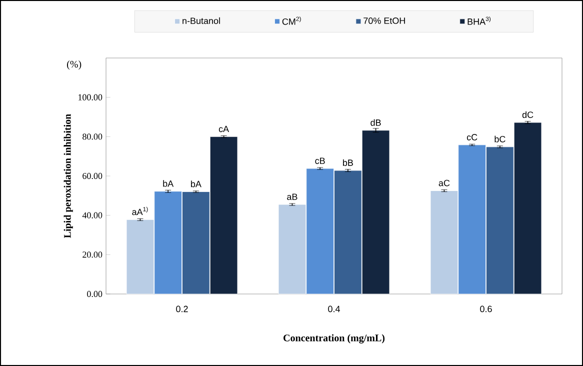 This screenshot has height=366, width=583. I want to click on y-tick-label: 20.00, so click(92, 255).